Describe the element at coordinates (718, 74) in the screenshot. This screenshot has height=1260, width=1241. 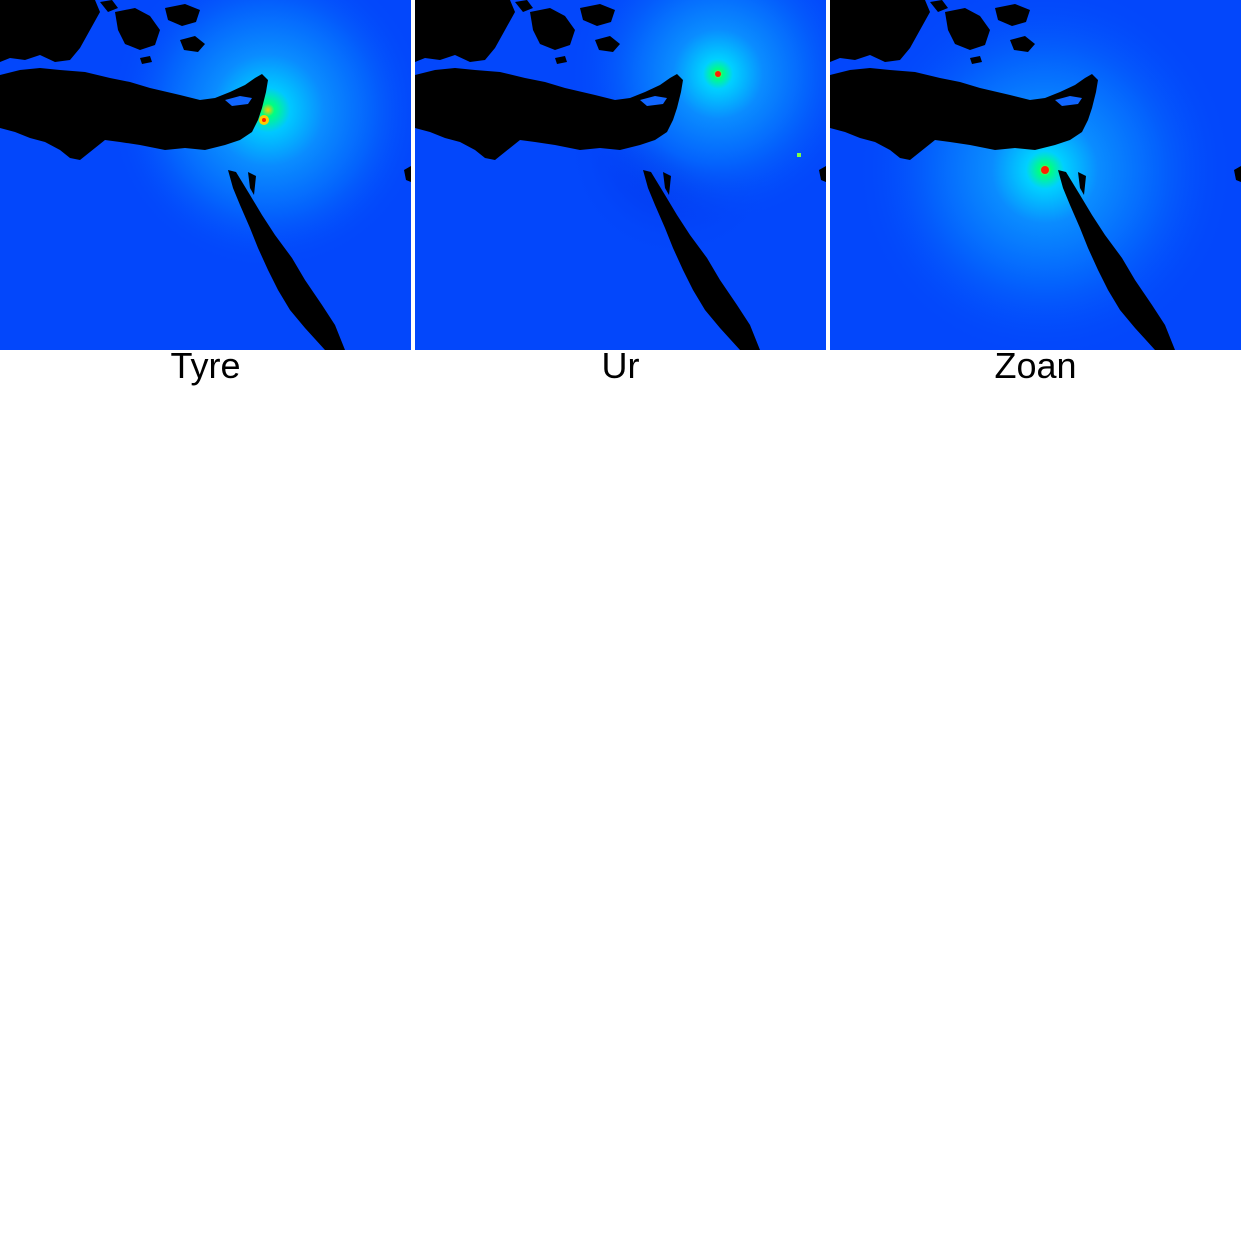
I see `hotspot-ur` at that location.